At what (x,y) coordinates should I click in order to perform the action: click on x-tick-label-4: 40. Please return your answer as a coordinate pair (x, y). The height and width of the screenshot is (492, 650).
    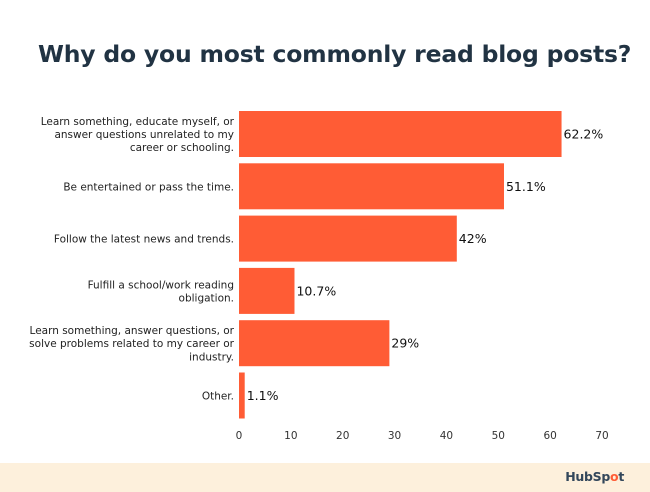
    Looking at the image, I should click on (446, 436).